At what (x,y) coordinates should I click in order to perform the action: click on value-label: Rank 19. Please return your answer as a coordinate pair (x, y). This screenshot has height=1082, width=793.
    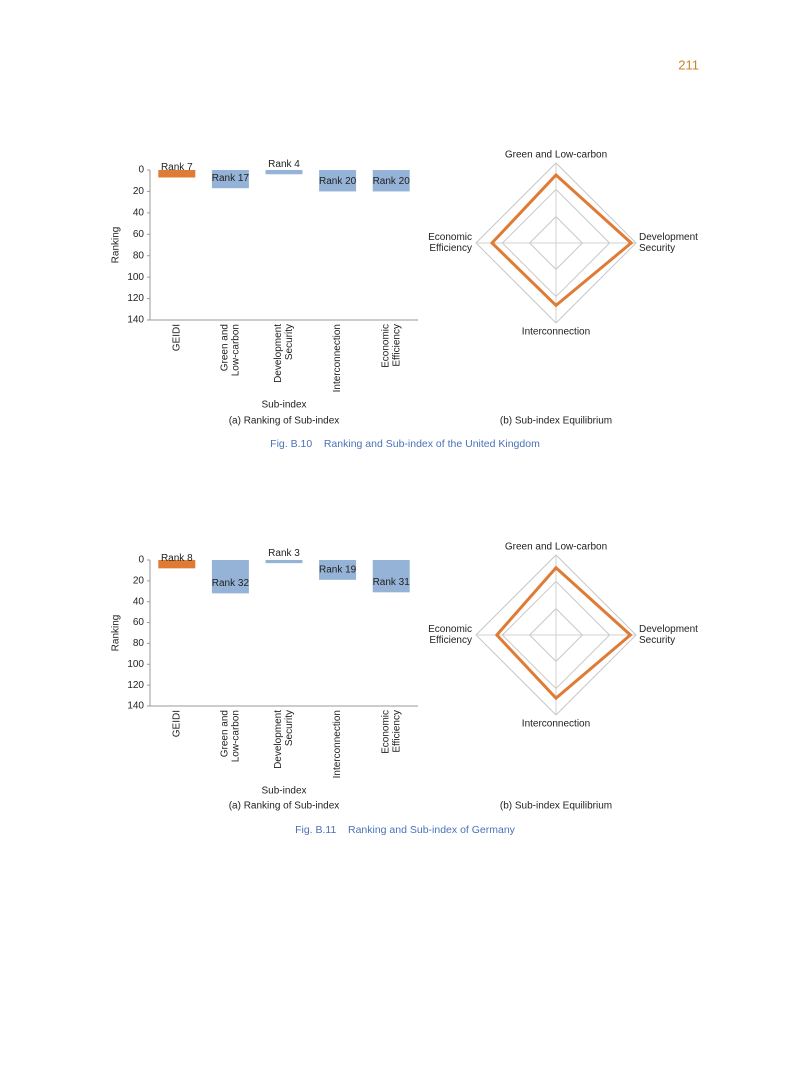
    Looking at the image, I should click on (338, 569).